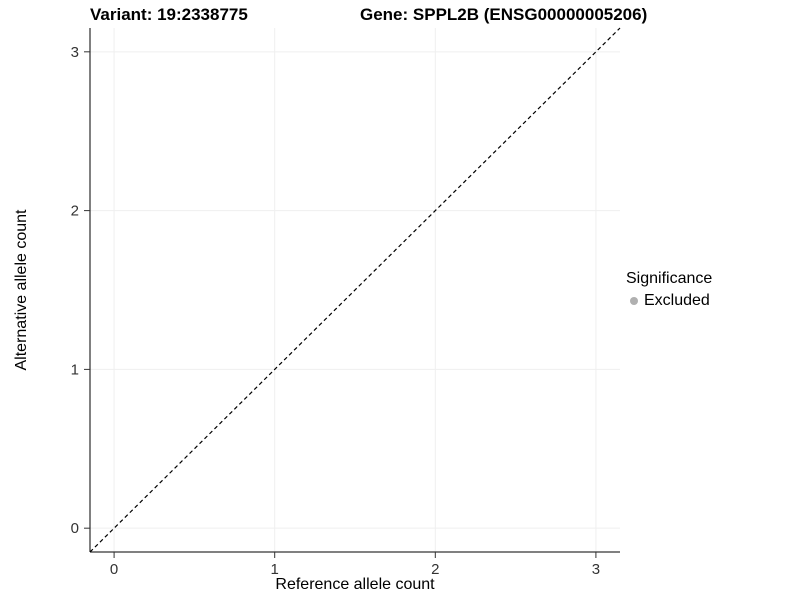 Image resolution: width=800 pixels, height=600 pixels. I want to click on legend-title: Significance, so click(669, 278).